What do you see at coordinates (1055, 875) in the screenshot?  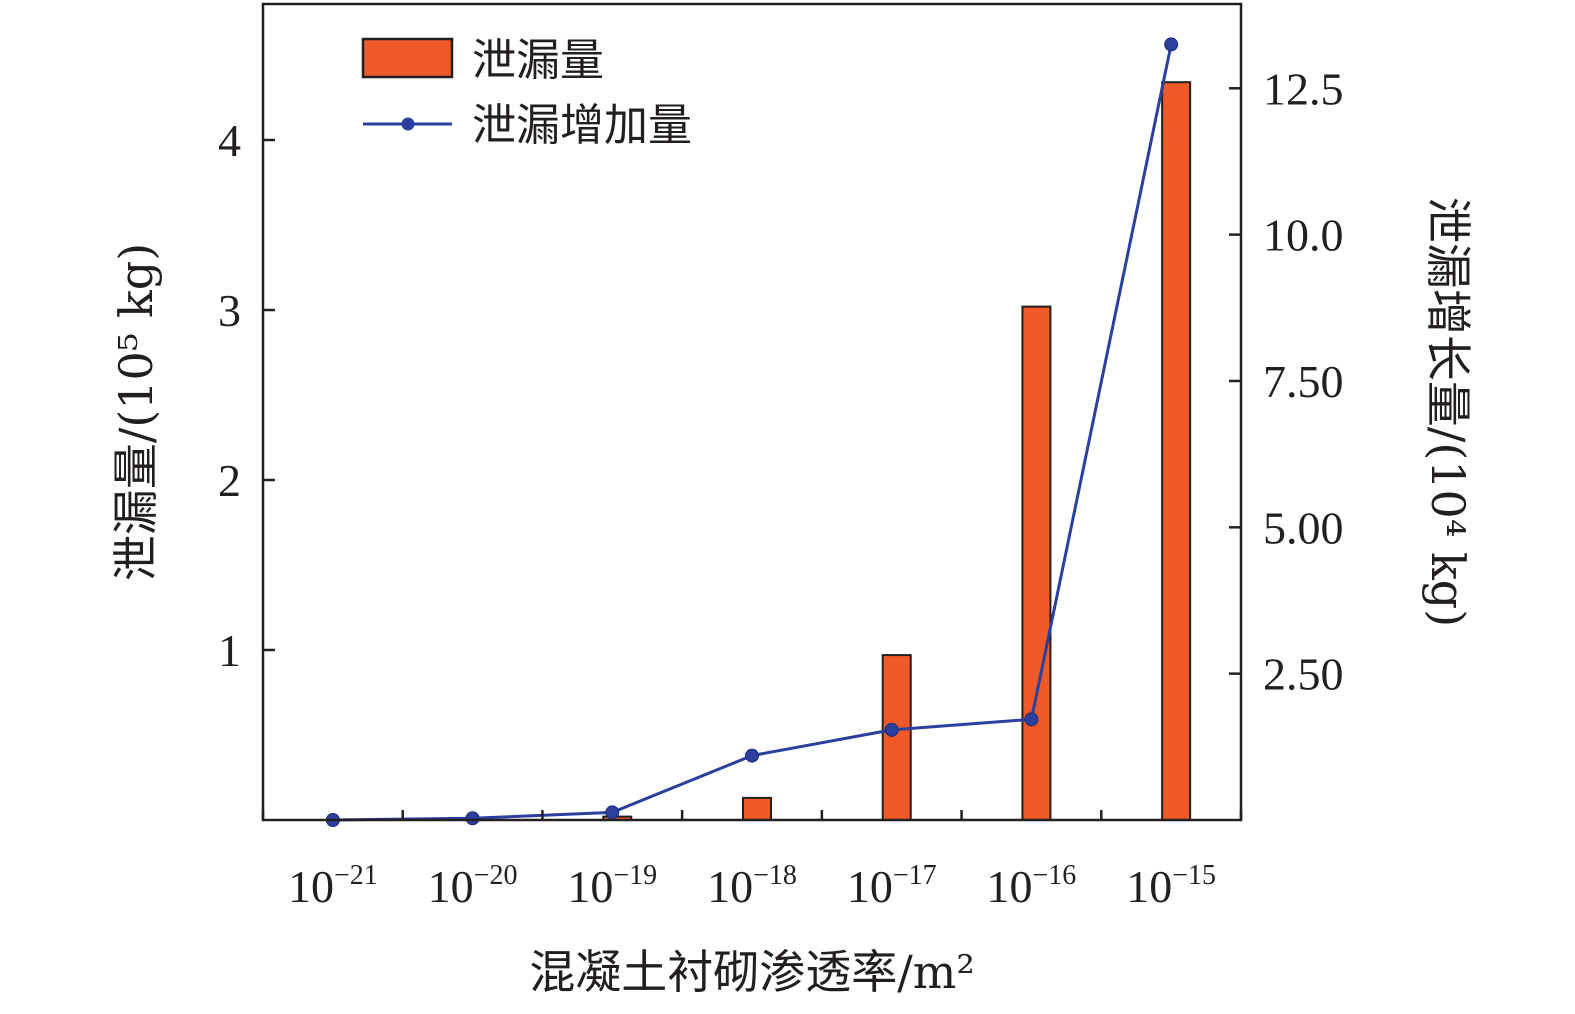 I see `x-tick-label-exponent: −16` at bounding box center [1055, 875].